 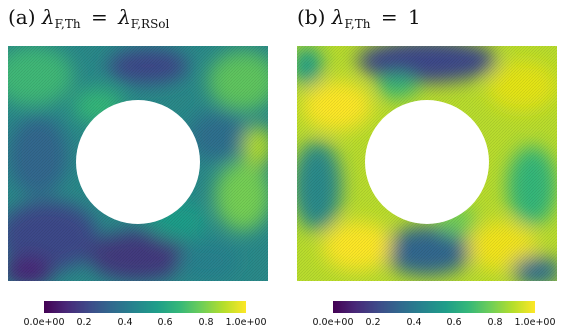 What do you see at coordinates (88, 20) in the screenshot?
I see `panel-a-title: (a) λF,Th = λF,RSol` at bounding box center [88, 20].